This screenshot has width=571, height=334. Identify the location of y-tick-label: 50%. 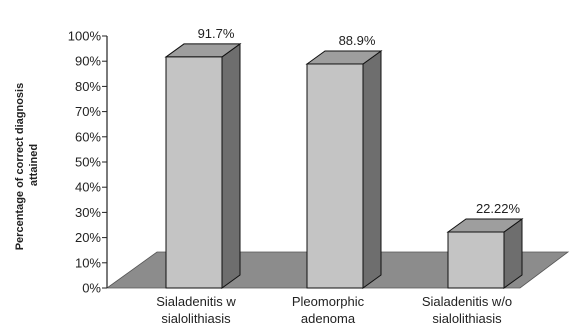
(88, 162).